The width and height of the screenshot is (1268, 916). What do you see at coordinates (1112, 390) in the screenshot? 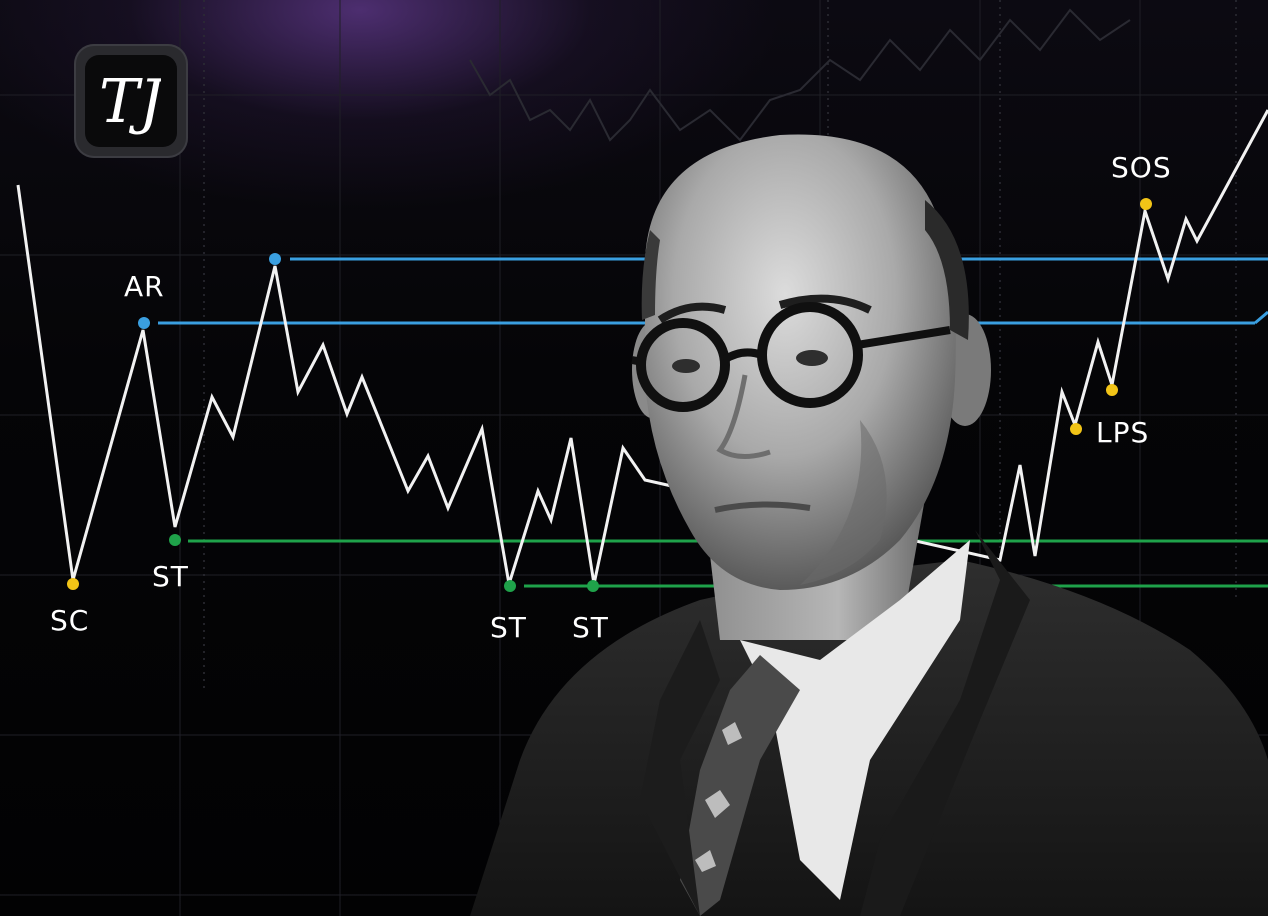
I see `marker-lps-secondary` at bounding box center [1112, 390].